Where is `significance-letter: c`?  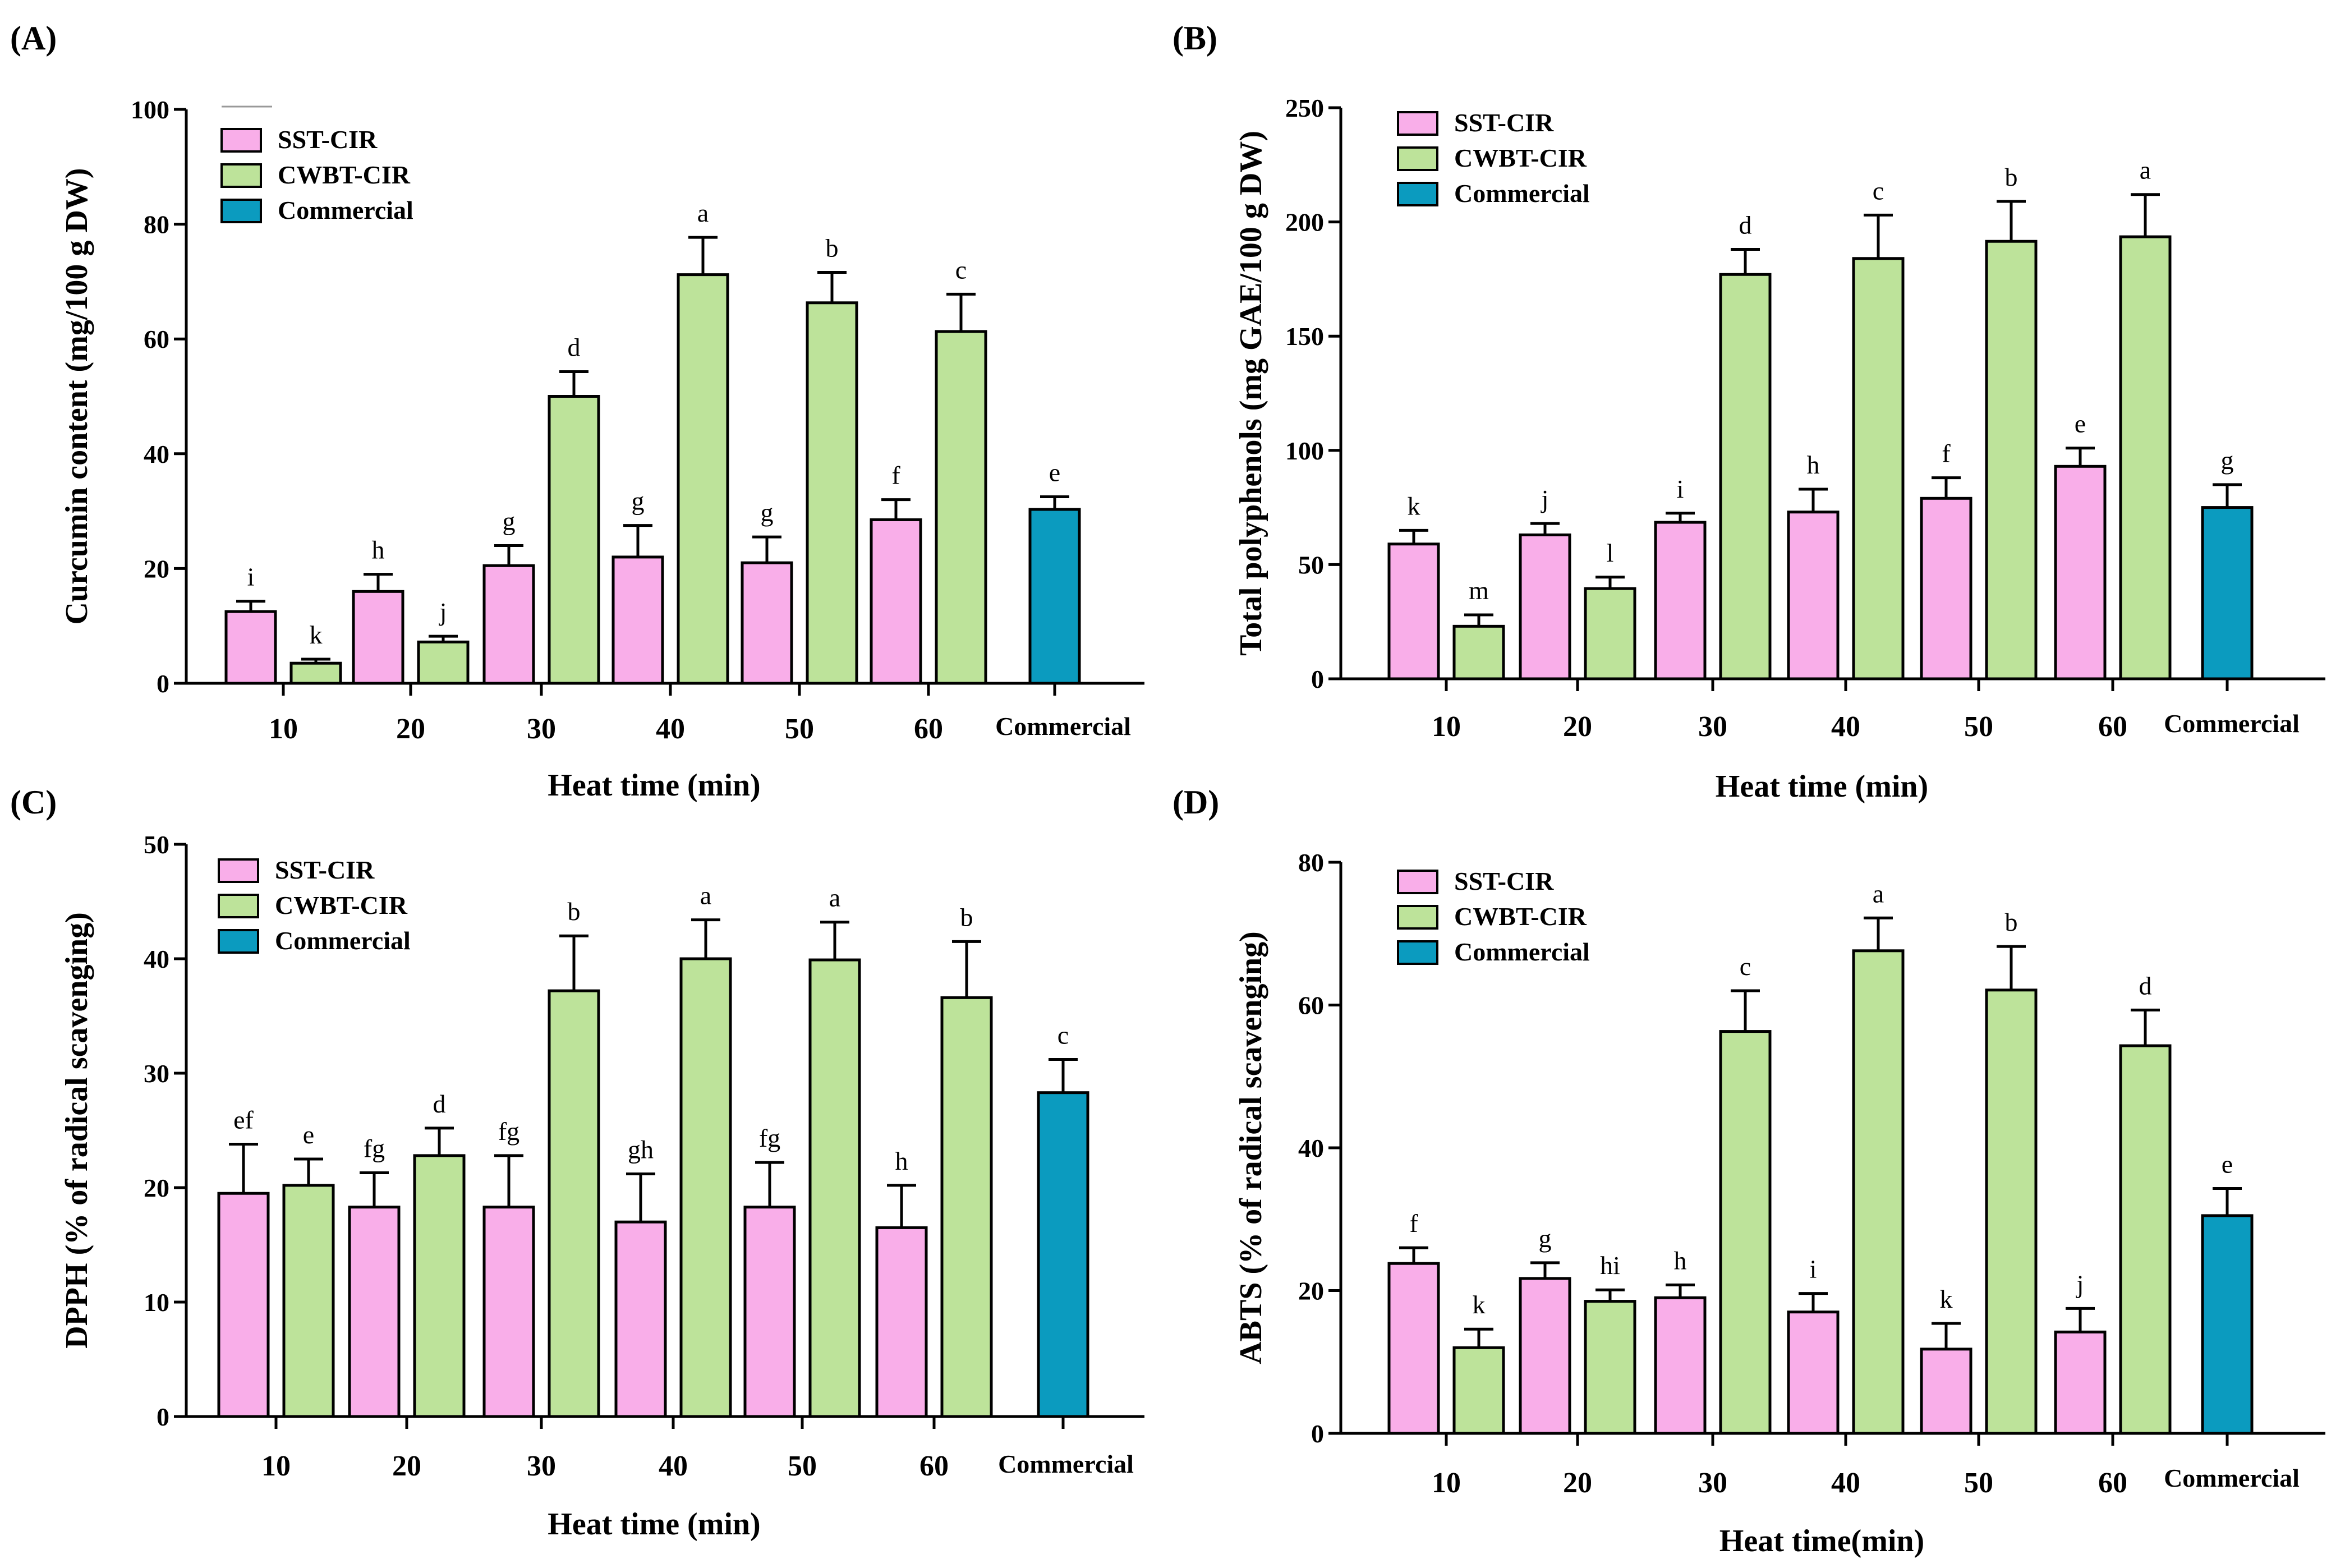 significance-letter: c is located at coordinates (1745, 966).